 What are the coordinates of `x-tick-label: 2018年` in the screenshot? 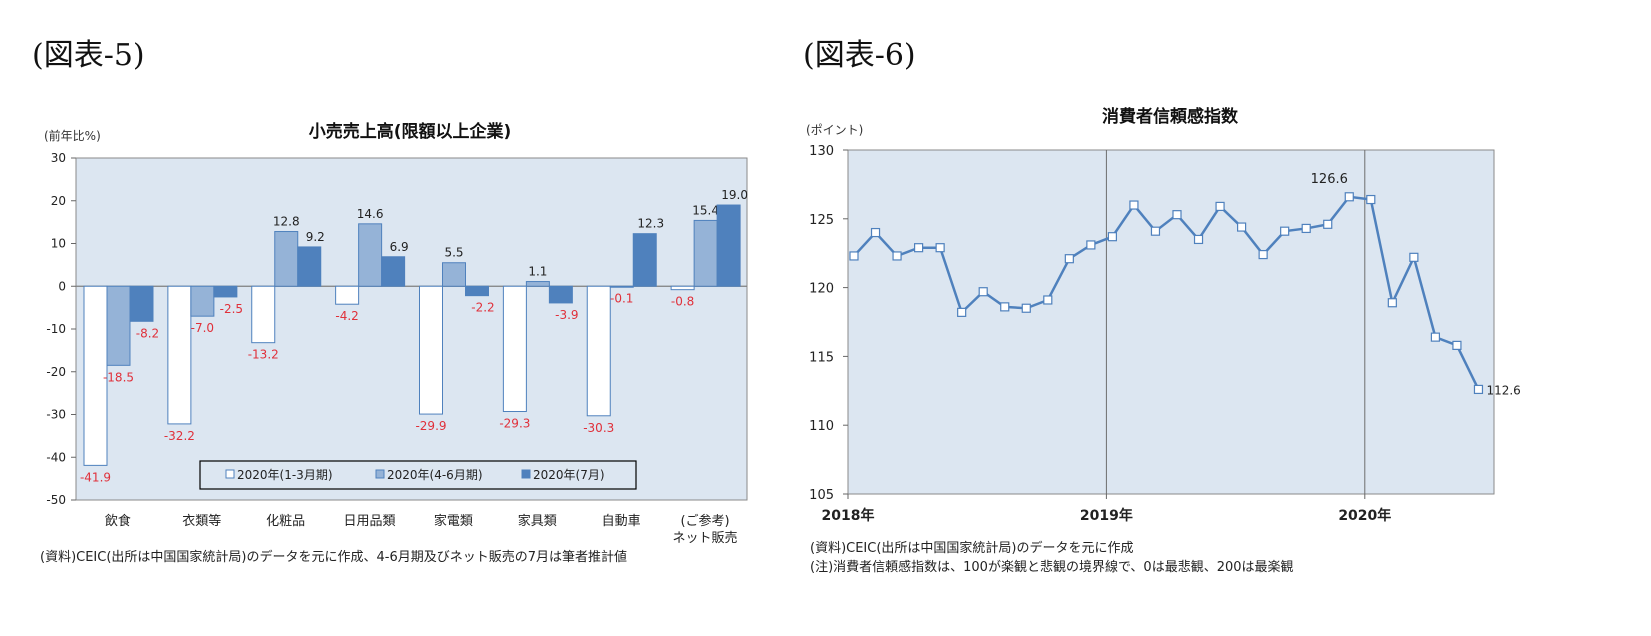 It's located at (848, 515).